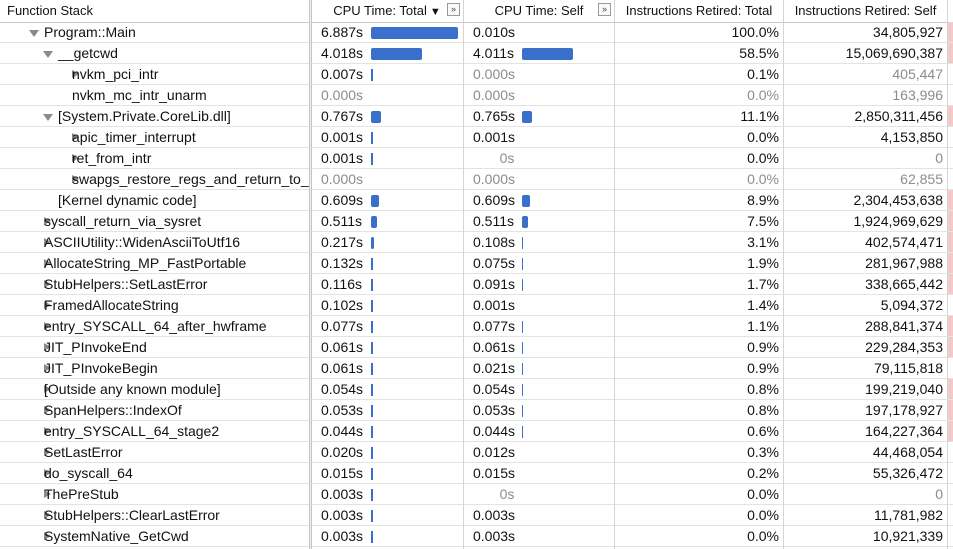 The height and width of the screenshot is (549, 953). What do you see at coordinates (435, 12) in the screenshot?
I see `sort-descending-icon: ▼` at bounding box center [435, 12].